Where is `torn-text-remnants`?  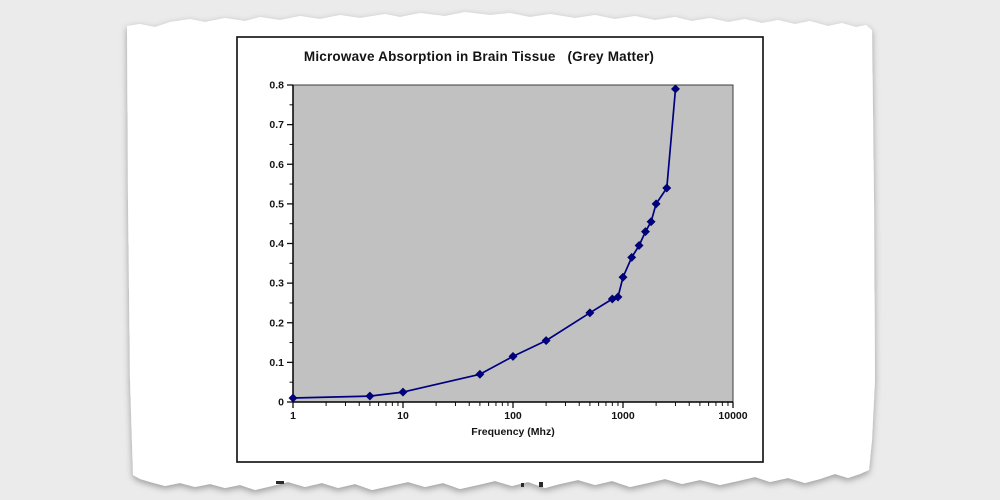 torn-text-remnants is located at coordinates (409, 484).